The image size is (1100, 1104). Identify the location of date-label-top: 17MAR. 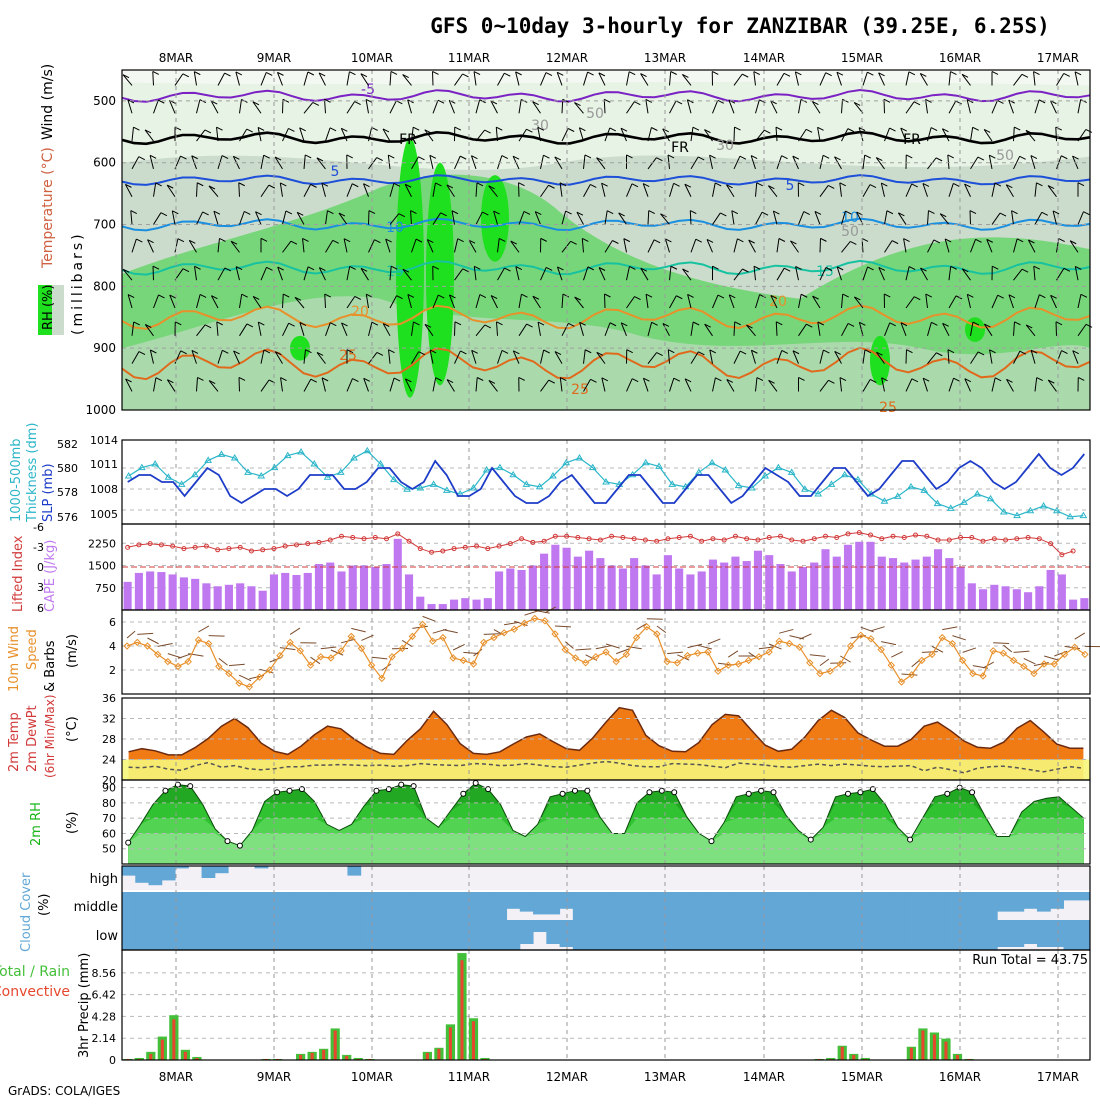
(1058, 58).